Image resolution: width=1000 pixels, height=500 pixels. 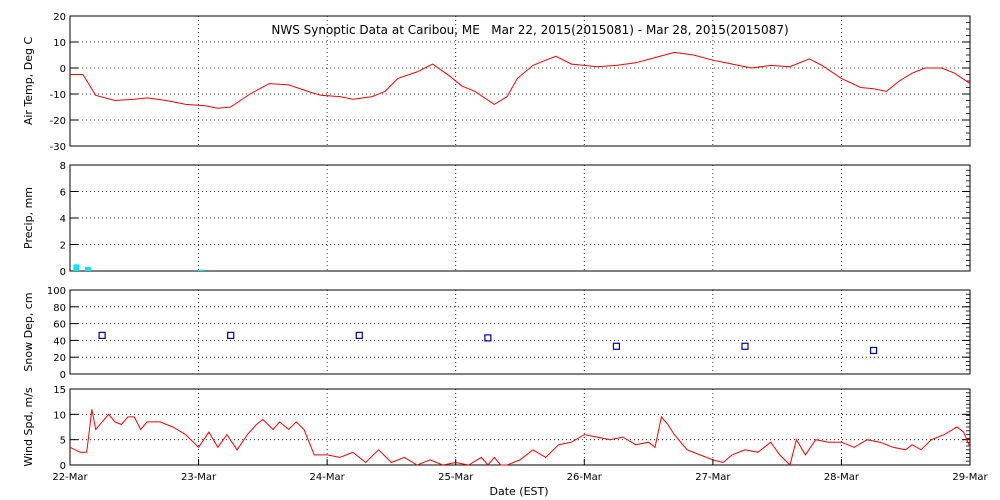 What do you see at coordinates (456, 477) in the screenshot?
I see `x-tick-label: 25-Mar` at bounding box center [456, 477].